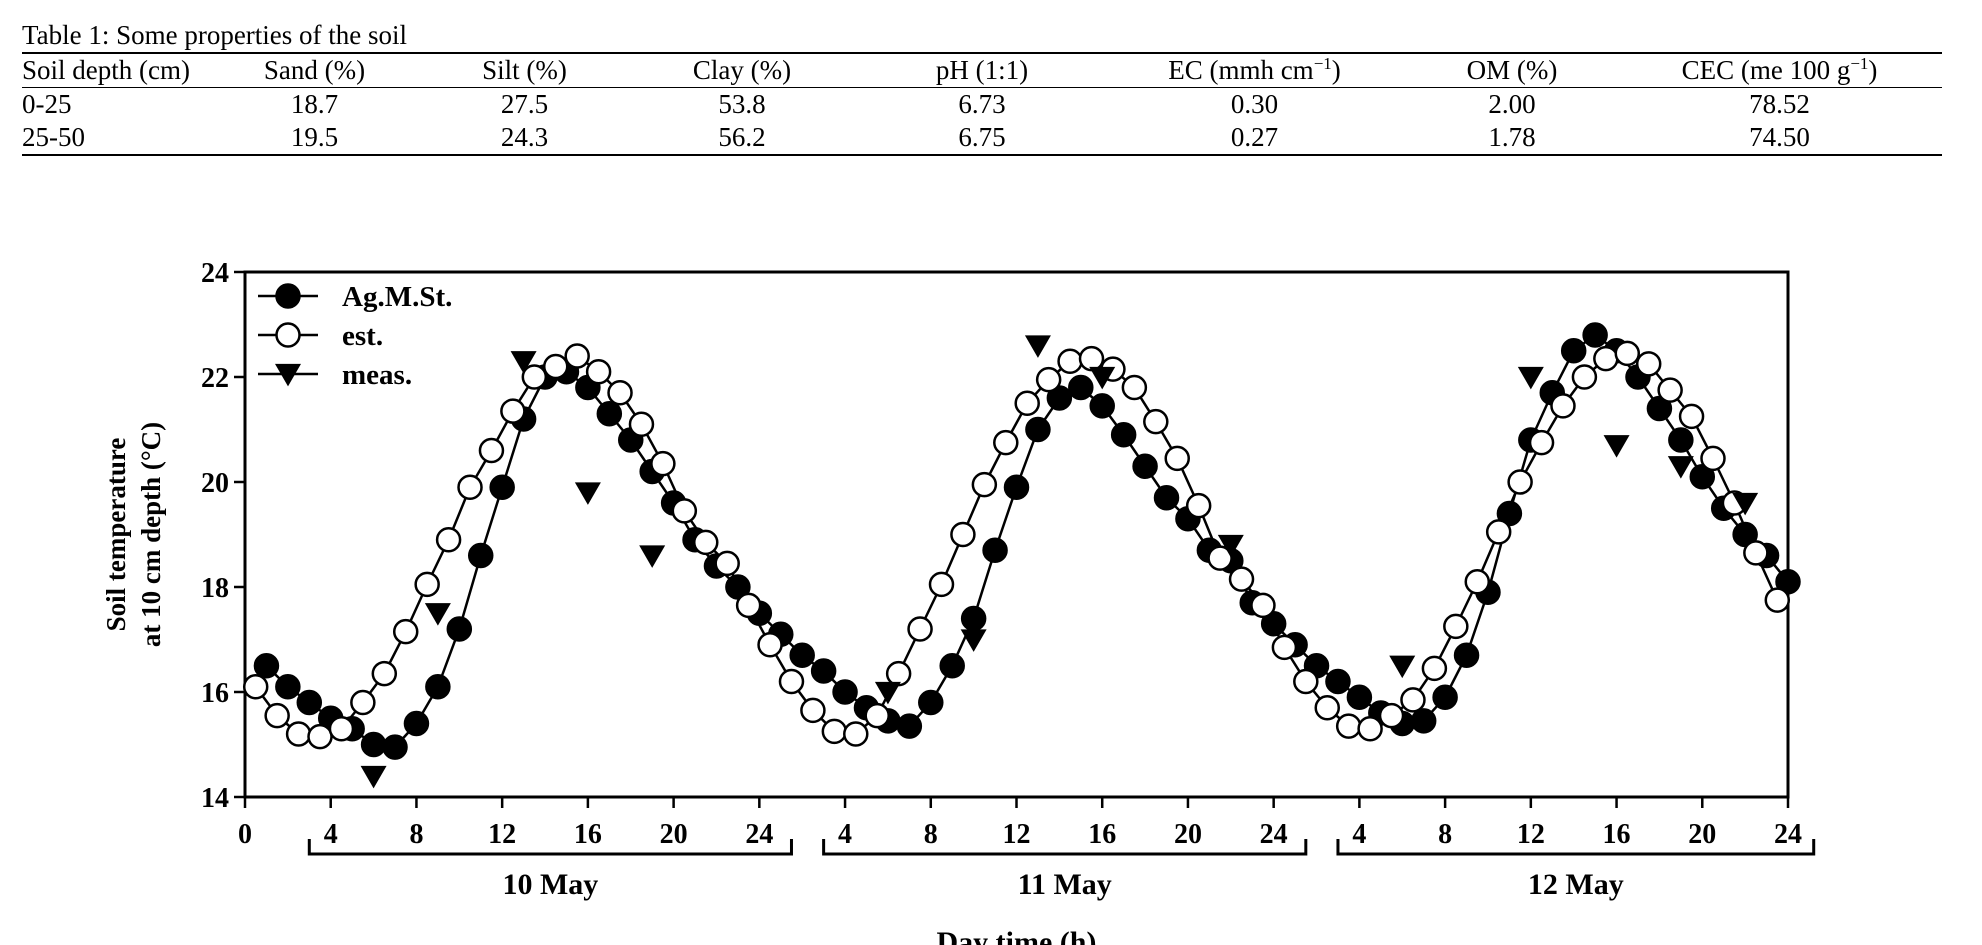 This screenshot has height=945, width=1982. I want to click on y-tick-label: 18, so click(215, 588).